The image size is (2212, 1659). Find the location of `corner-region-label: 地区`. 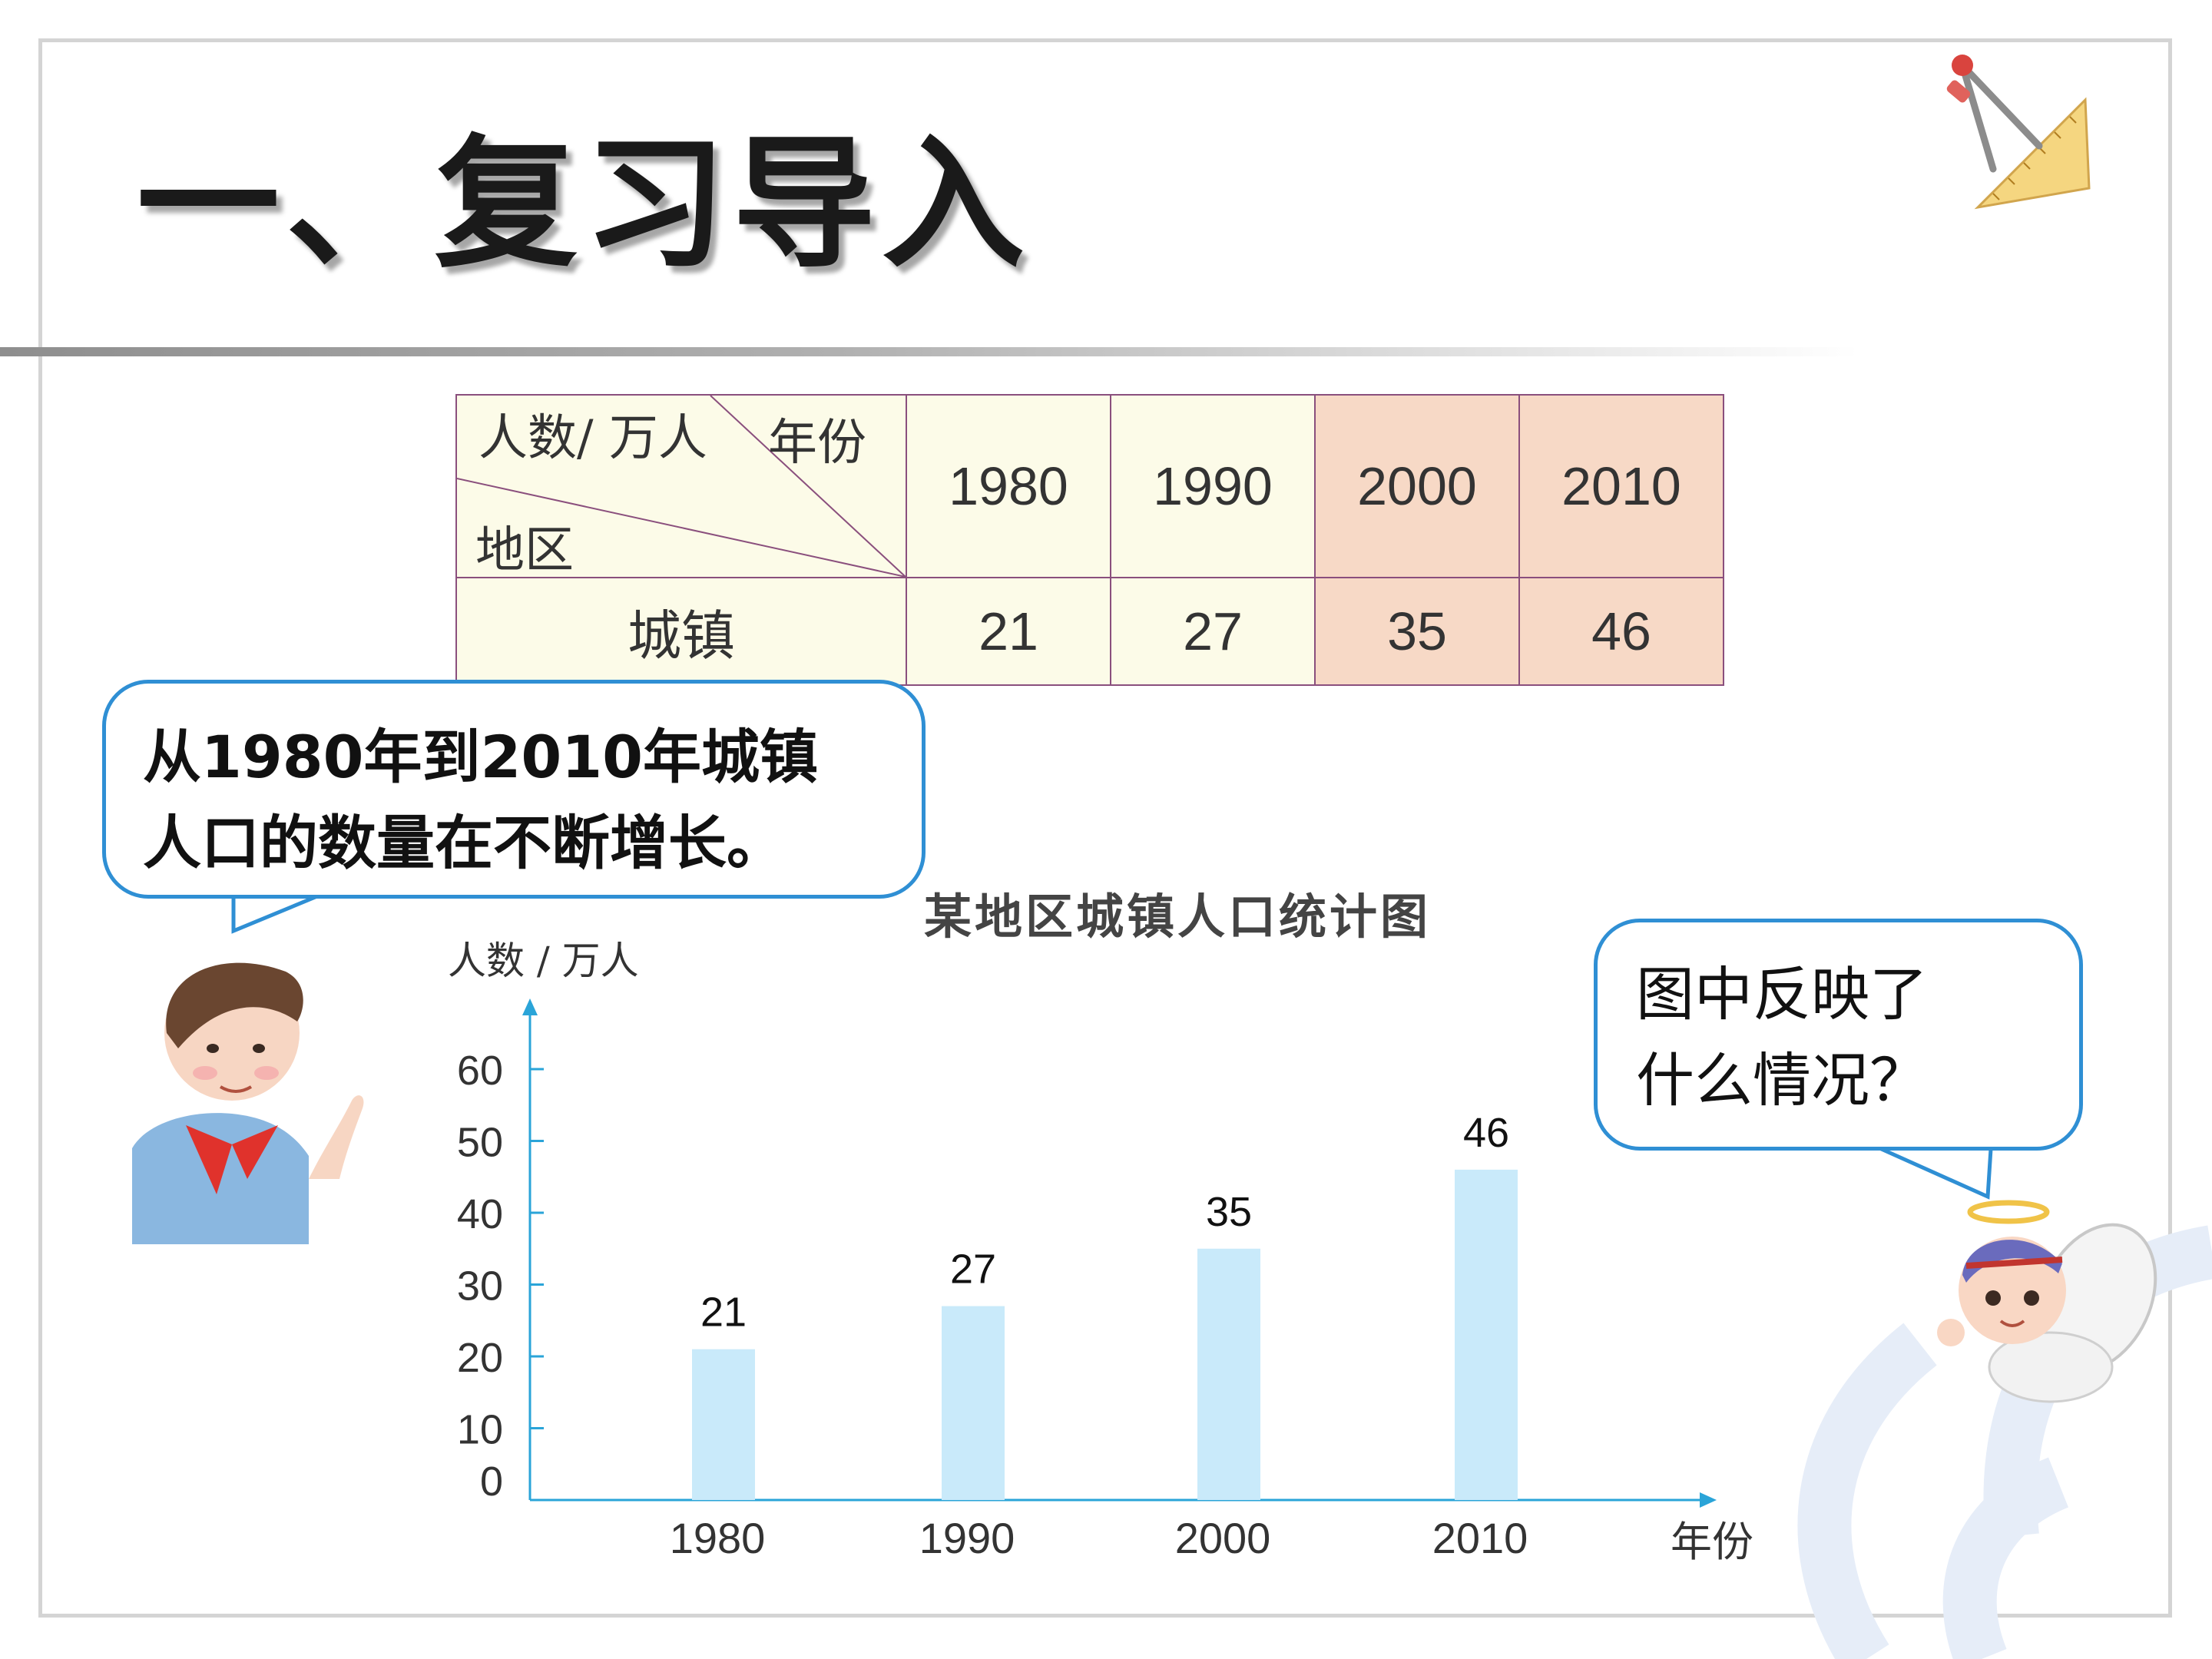

corner-region-label: 地区 is located at coordinates (524, 550).